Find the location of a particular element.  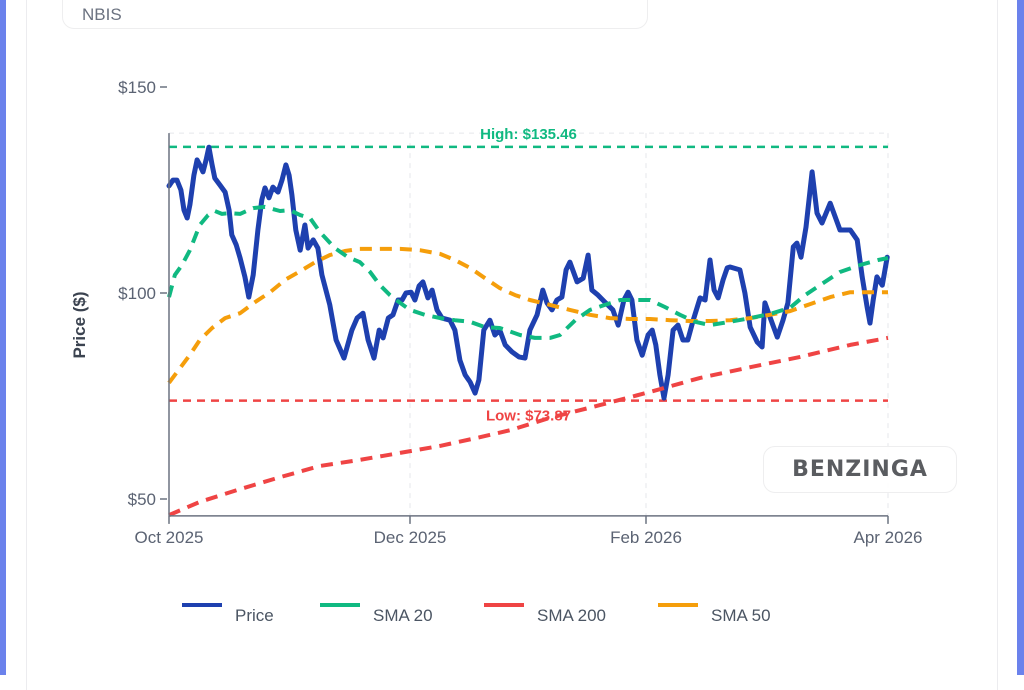

annotations: High: $135.46 Low: $73.87 is located at coordinates (528, 275).